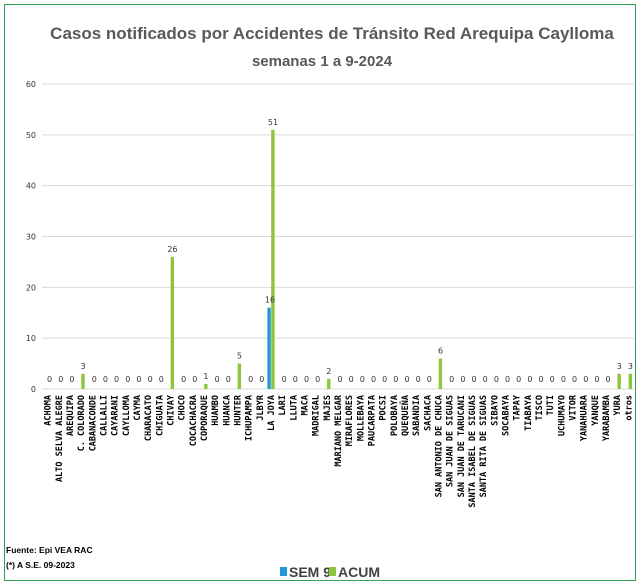 This screenshot has width=640, height=585. I want to click on y-tick-label: 10, so click(31, 338).